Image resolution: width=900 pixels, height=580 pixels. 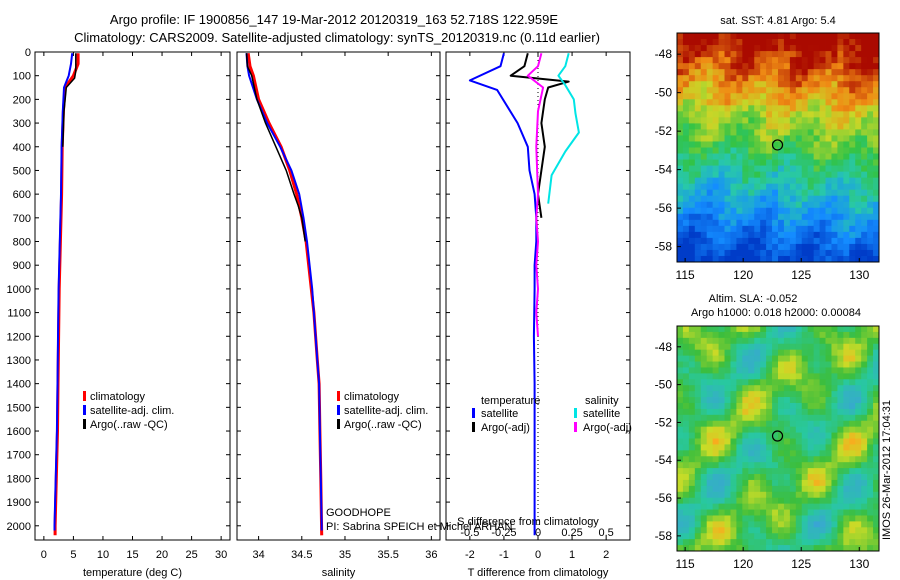 What do you see at coordinates (19, 408) in the screenshot?
I see `y-tick-label: 1500` at bounding box center [19, 408].